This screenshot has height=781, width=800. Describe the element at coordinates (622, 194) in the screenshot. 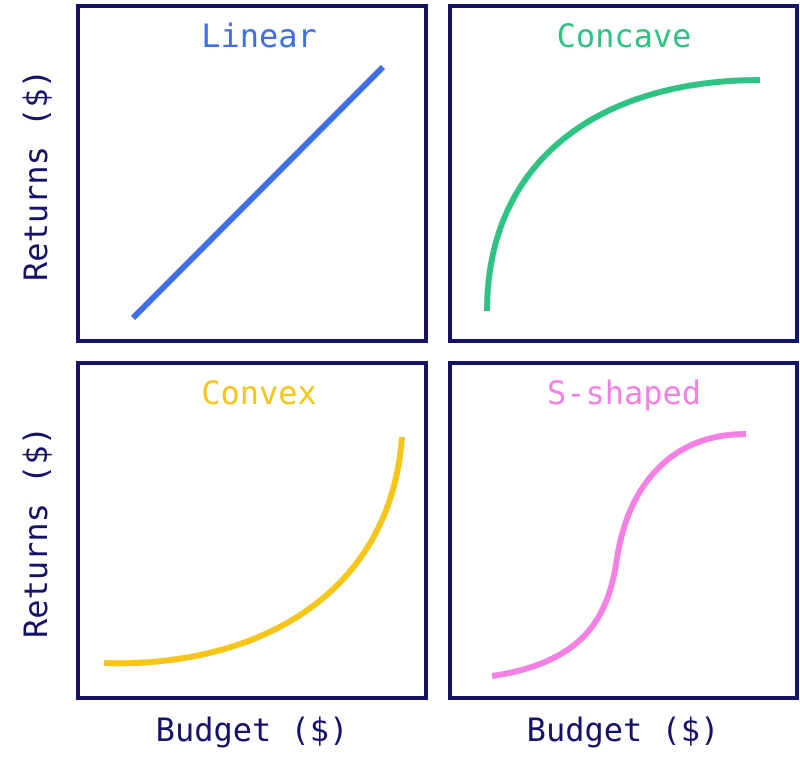

I see `concave-curve` at that location.